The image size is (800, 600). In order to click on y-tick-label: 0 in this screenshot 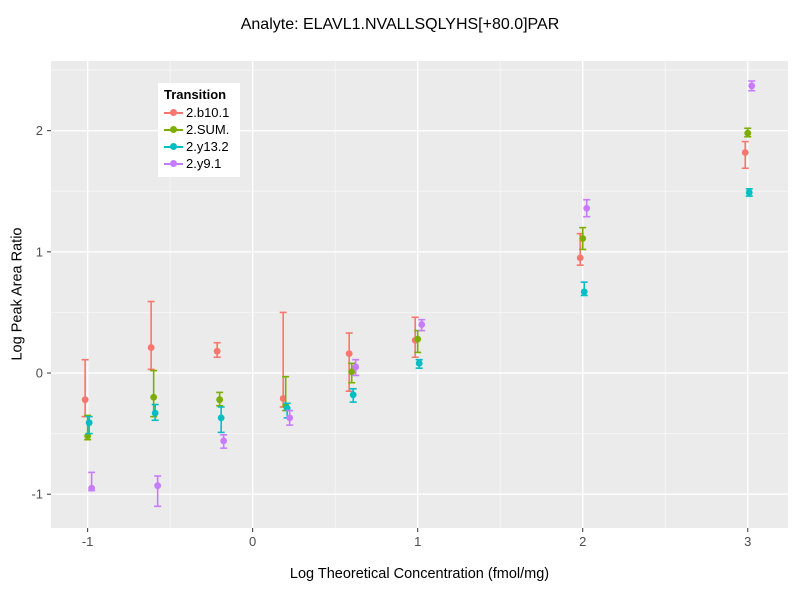, I will do `click(39, 373)`.